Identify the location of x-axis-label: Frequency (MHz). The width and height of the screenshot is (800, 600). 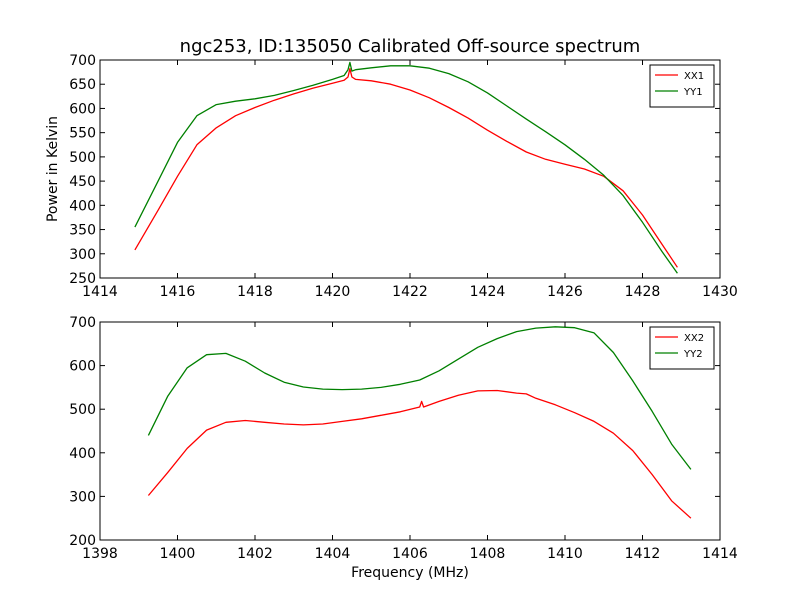
(410, 573).